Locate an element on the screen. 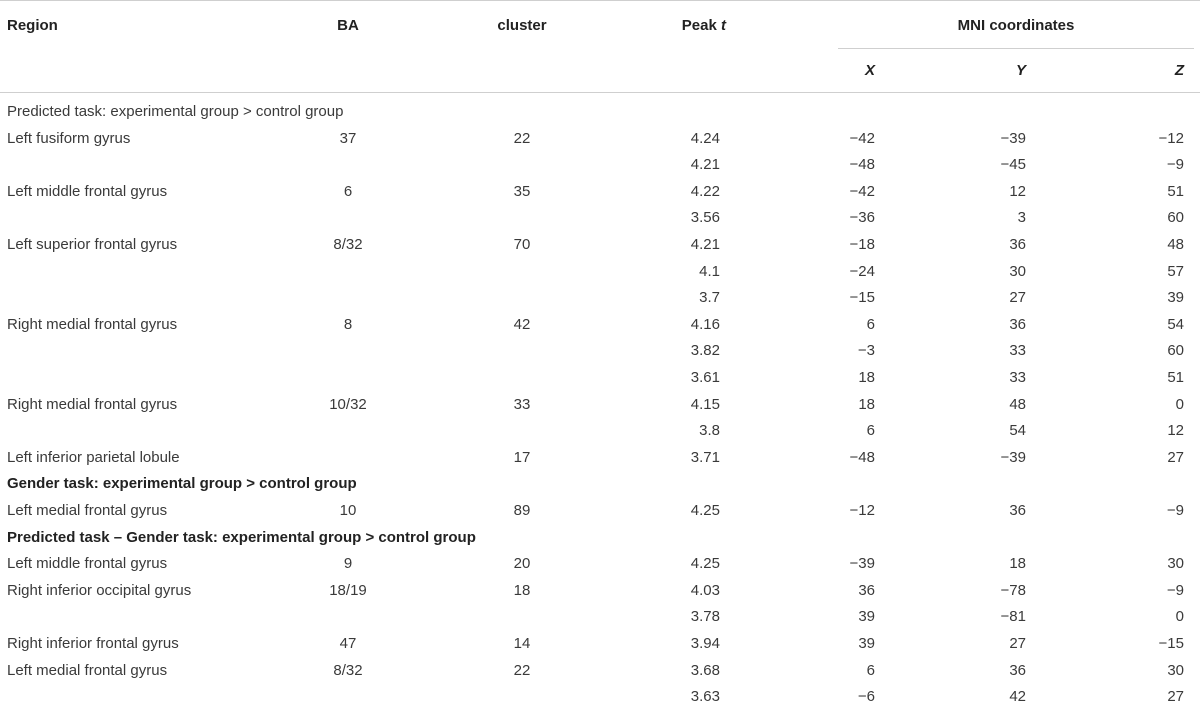  header-peak-label: Peak is located at coordinates (701, 25).